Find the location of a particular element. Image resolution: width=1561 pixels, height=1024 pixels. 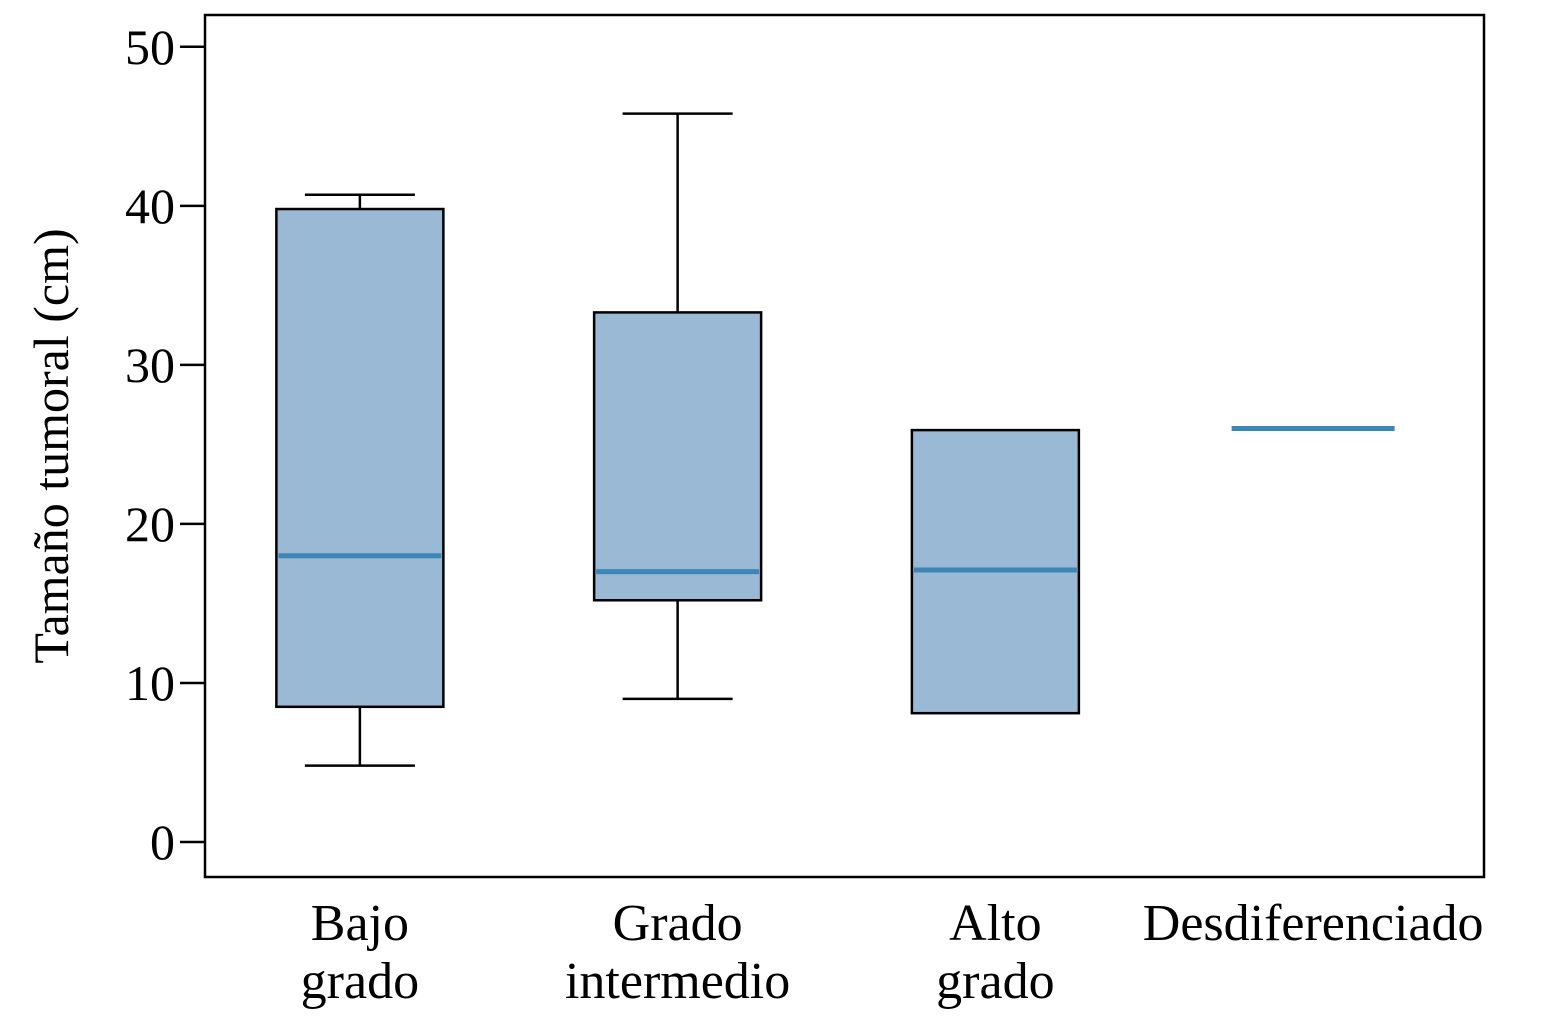

x-tick-label: Alto is located at coordinates (995, 923).